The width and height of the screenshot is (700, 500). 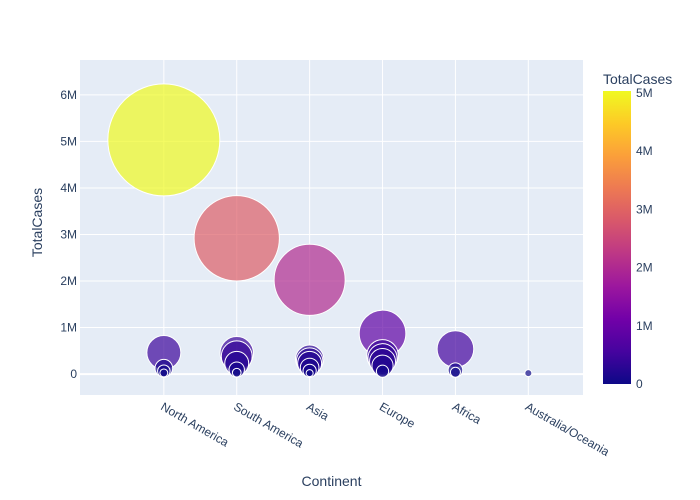 I want to click on y-tick-label: 3M, so click(x=68, y=234).